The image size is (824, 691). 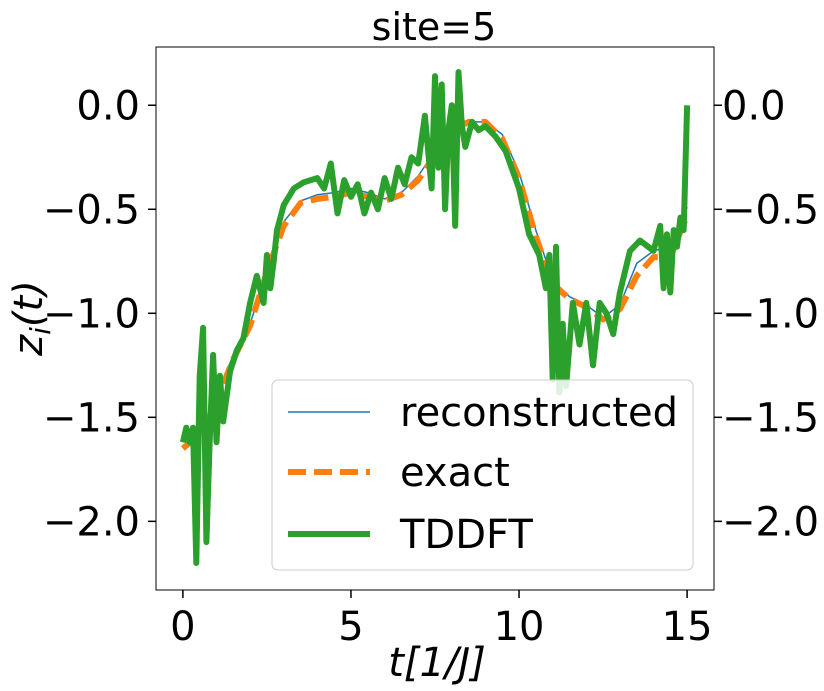 I want to click on legend-label-exact: exact, so click(x=455, y=473).